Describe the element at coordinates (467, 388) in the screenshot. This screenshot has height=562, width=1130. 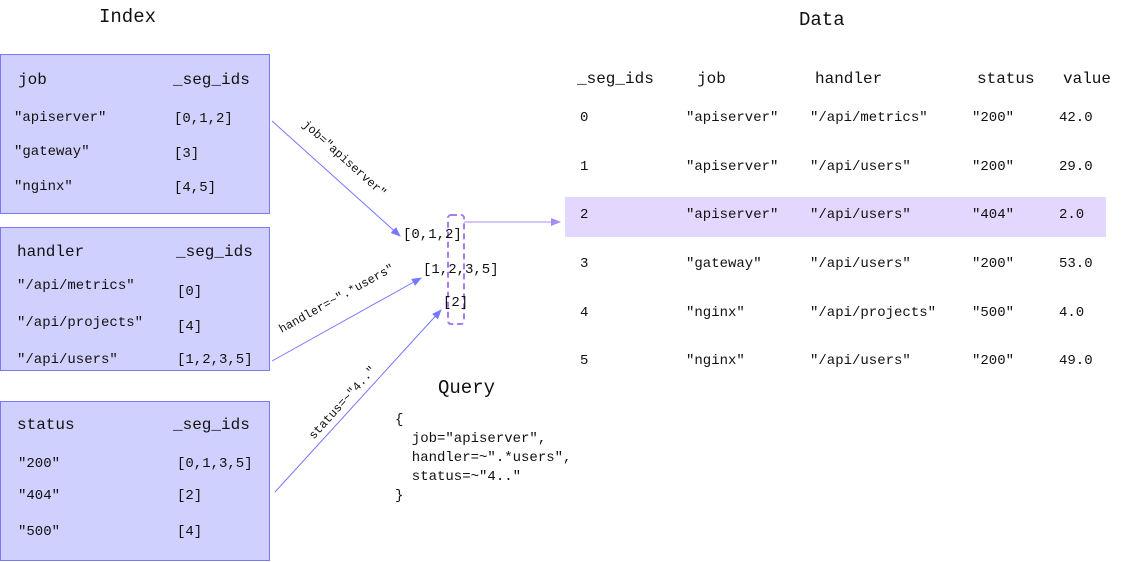
I see `query-title: Query` at that location.